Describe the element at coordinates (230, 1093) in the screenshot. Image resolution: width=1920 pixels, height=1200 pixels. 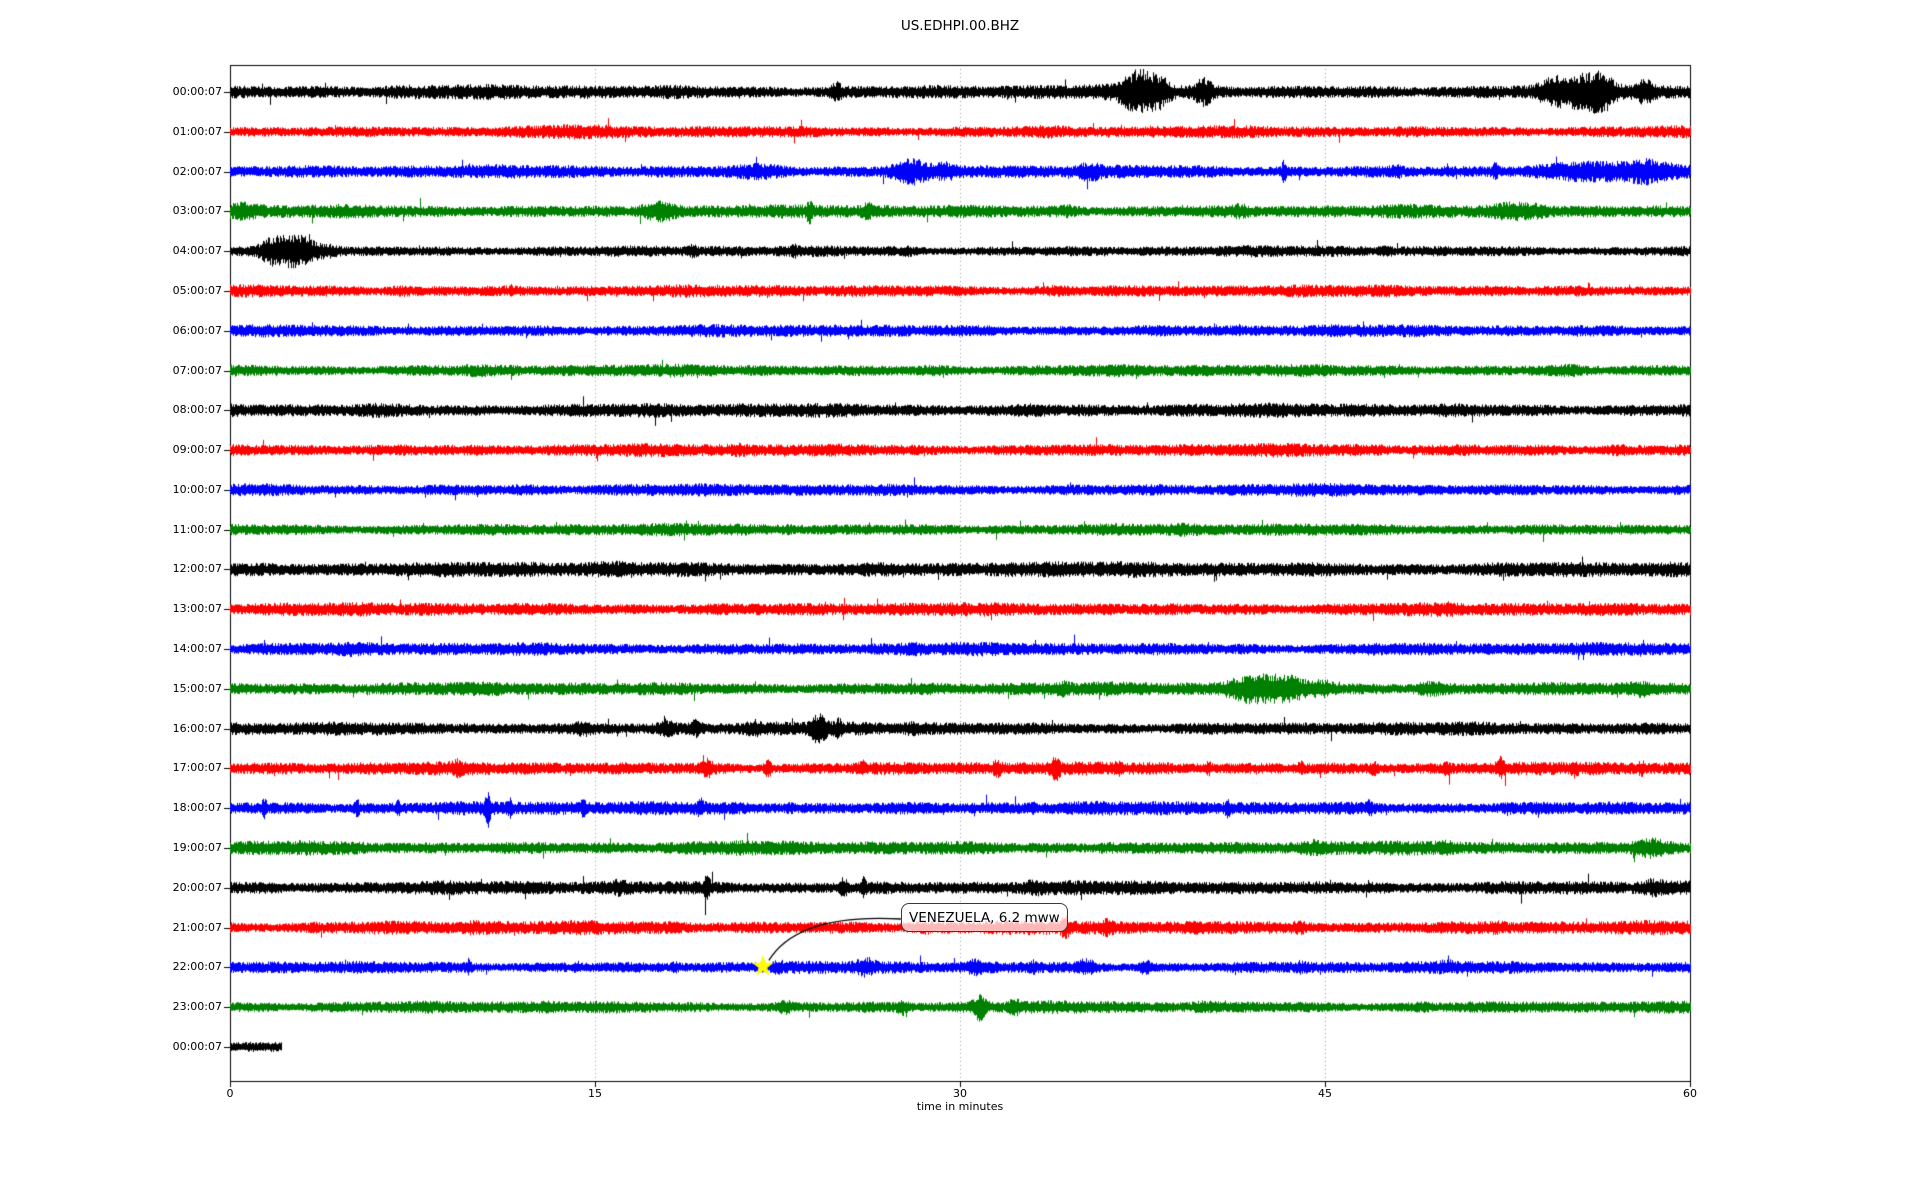
I see `x-axis-tick-label: 0` at that location.